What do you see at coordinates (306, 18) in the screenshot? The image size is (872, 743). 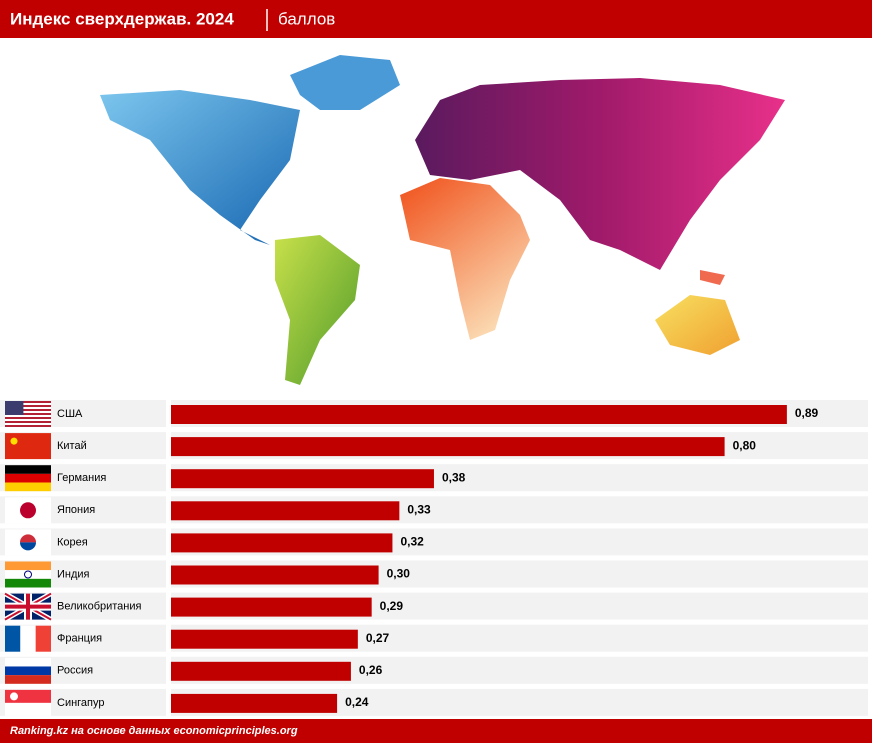 I see `chart-subtitle: баллов` at bounding box center [306, 18].